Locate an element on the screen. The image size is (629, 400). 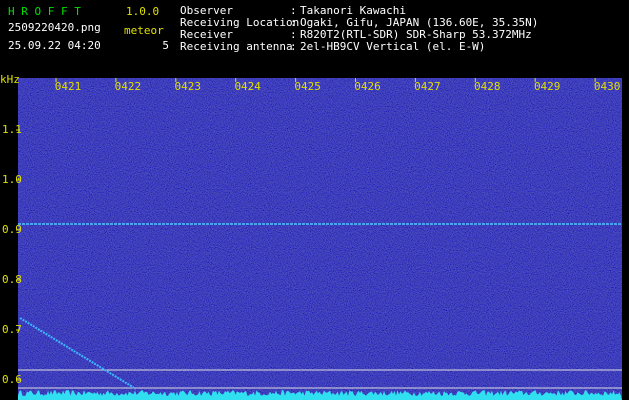
info-label: Receiver is located at coordinates (206, 34).